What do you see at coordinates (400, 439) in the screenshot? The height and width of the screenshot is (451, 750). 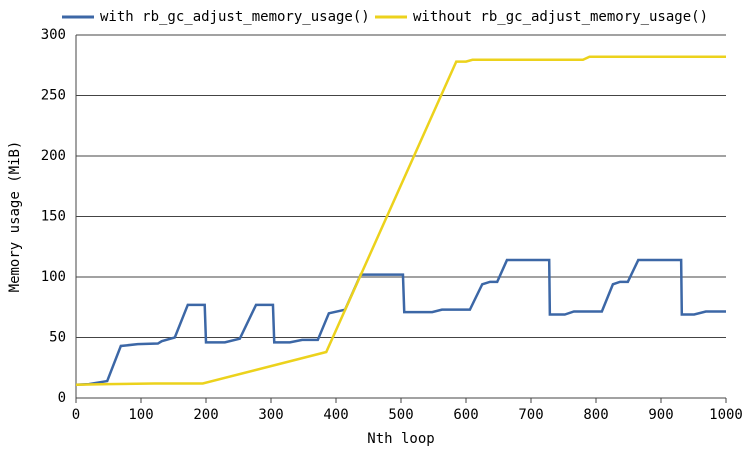 I see `x-axis-label: Nth loop` at bounding box center [400, 439].